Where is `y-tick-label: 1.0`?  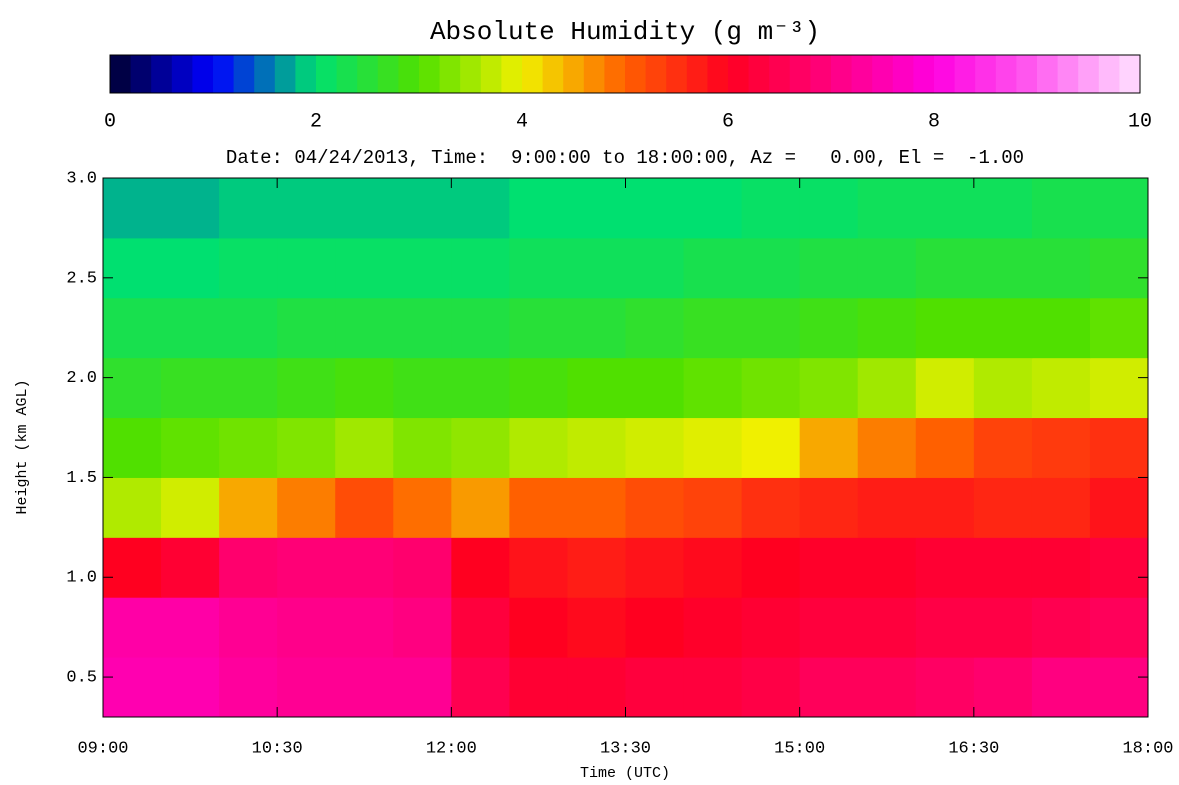
y-tick-label: 1.0 is located at coordinates (81, 578).